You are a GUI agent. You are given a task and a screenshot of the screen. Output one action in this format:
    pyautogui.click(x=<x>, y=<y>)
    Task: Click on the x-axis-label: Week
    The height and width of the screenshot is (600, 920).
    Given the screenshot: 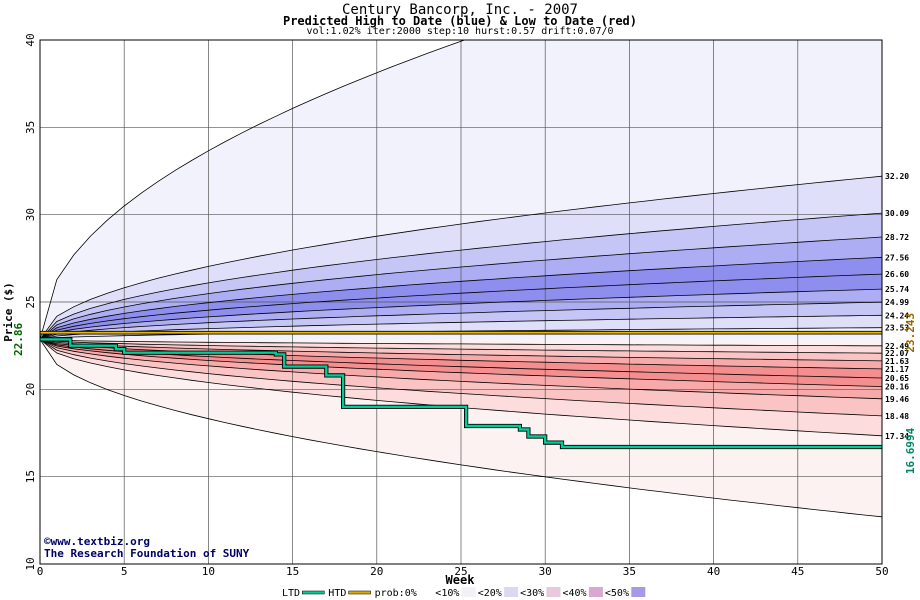 What is the action you would take?
    pyautogui.click(x=461, y=580)
    